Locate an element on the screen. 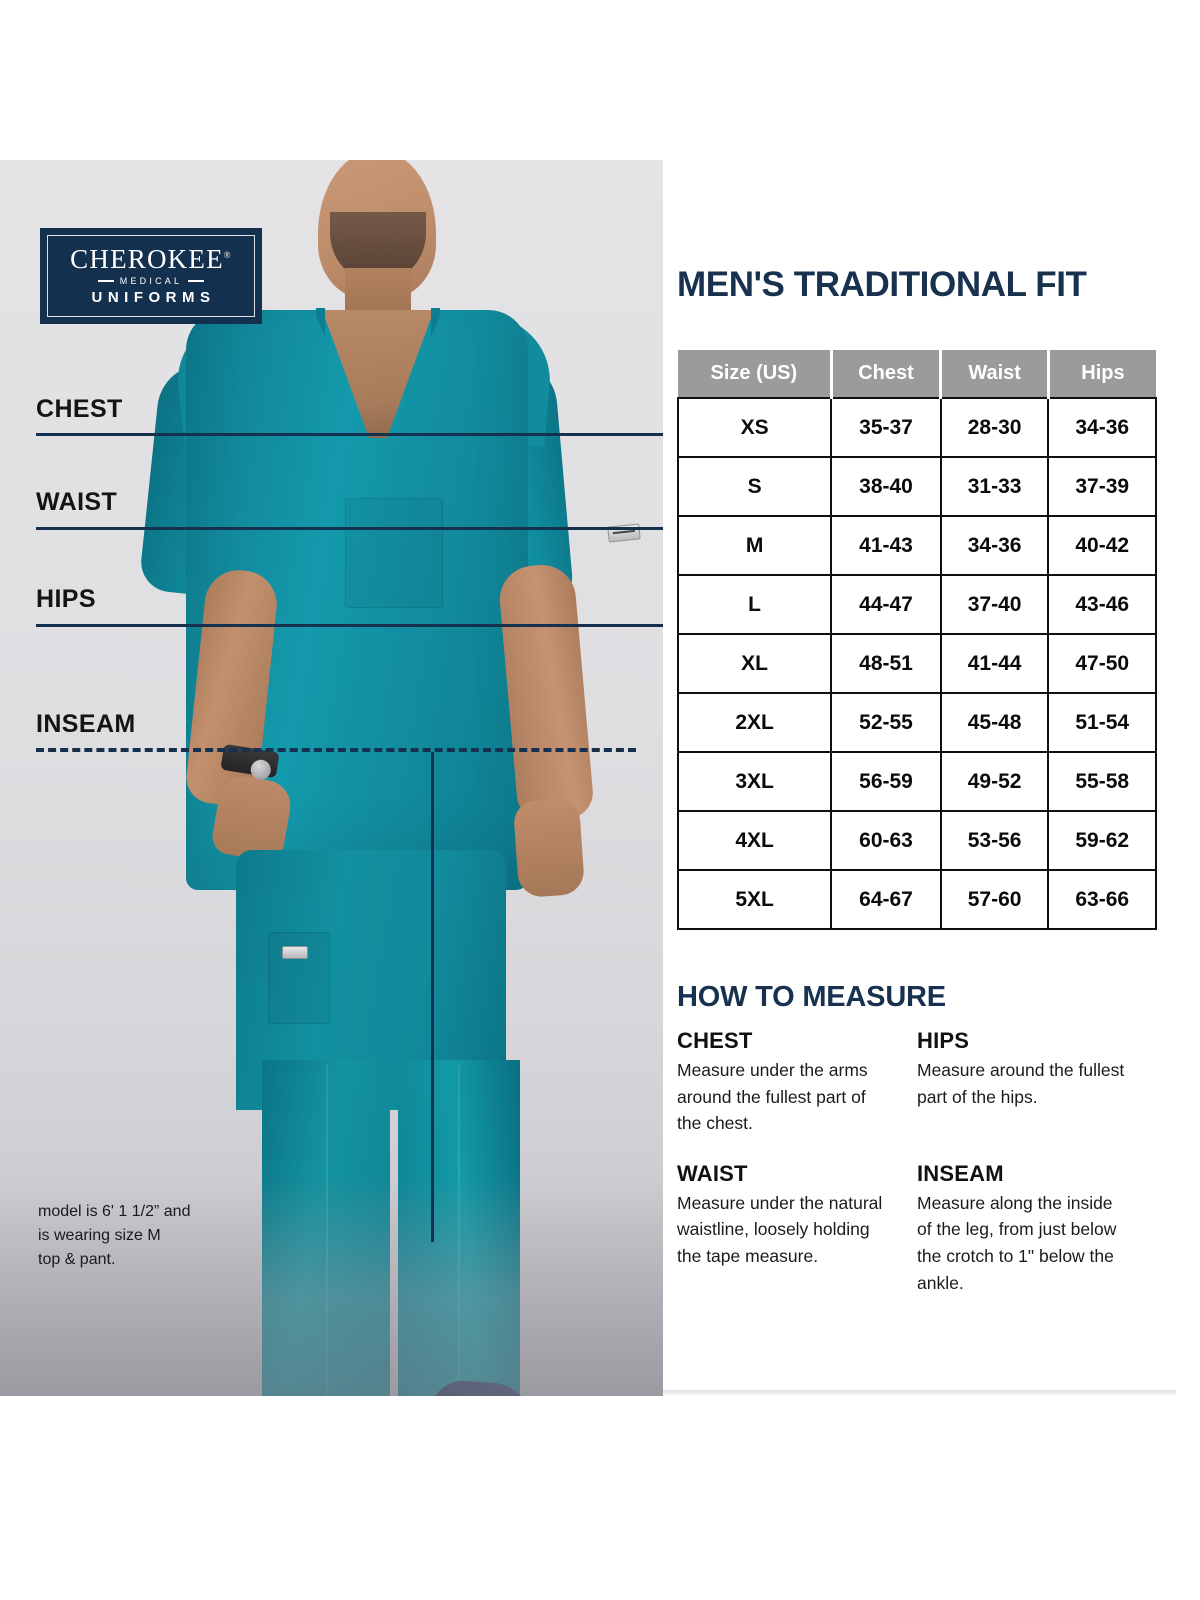 Image resolution: width=1200 pixels, height=1600 pixels. cell-chest: 48-51 is located at coordinates (886, 663).